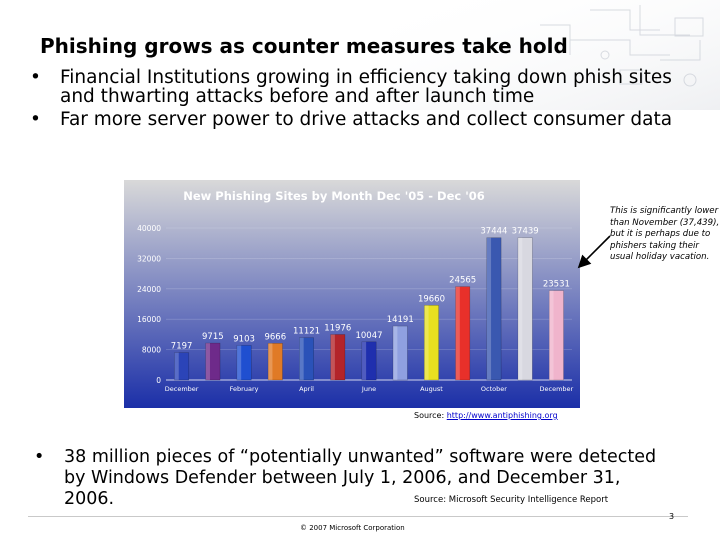 The height and width of the screenshot is (540, 720). What do you see at coordinates (672, 516) in the screenshot?
I see `page-number: 3` at bounding box center [672, 516].